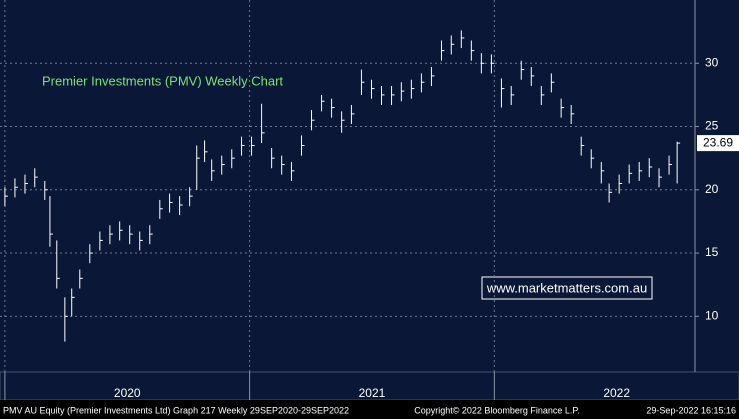  Describe the element at coordinates (712, 126) in the screenshot. I see `y-tick-label: 25` at that location.